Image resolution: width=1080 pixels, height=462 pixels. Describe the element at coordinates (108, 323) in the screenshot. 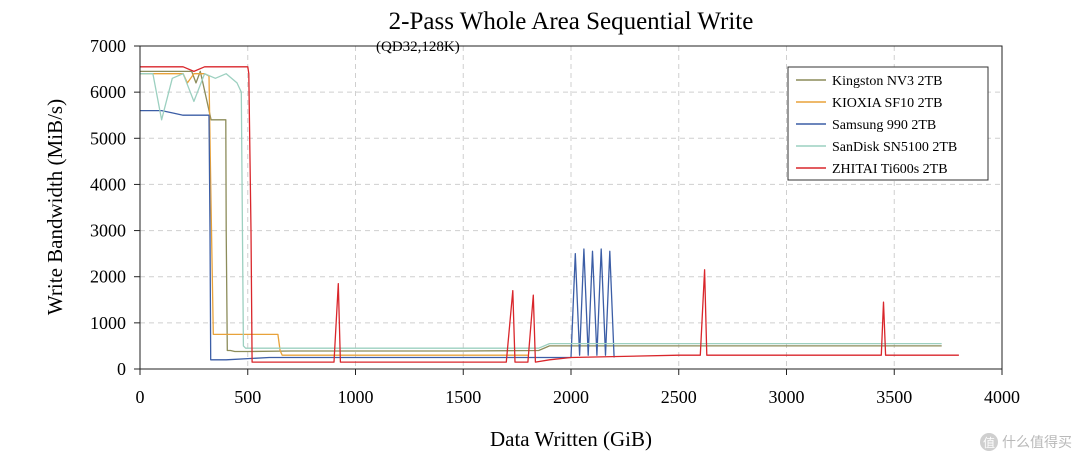

I see `y-tick-label: 1000` at that location.